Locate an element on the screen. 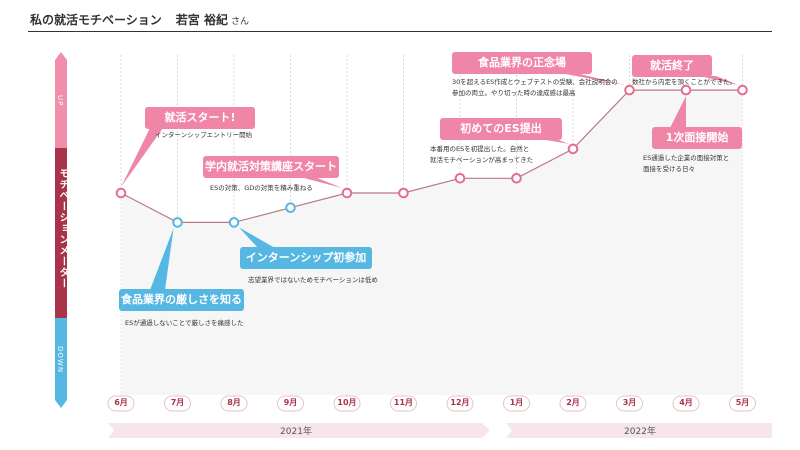  gauge-up-label: UP is located at coordinates (60, 101).